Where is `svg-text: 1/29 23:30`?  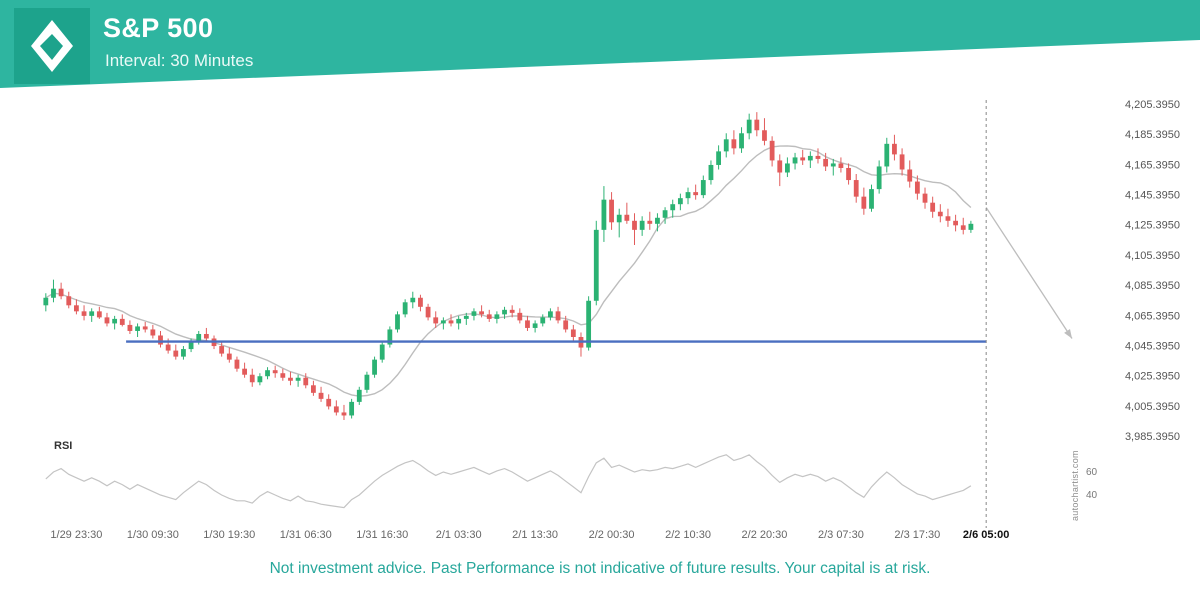 svg-text: 1/29 23:30 is located at coordinates (76, 535).